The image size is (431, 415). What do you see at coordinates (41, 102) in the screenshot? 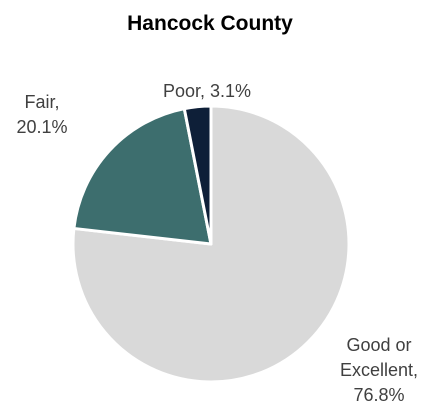
I see `data-label-line: Fair,` at bounding box center [41, 102].